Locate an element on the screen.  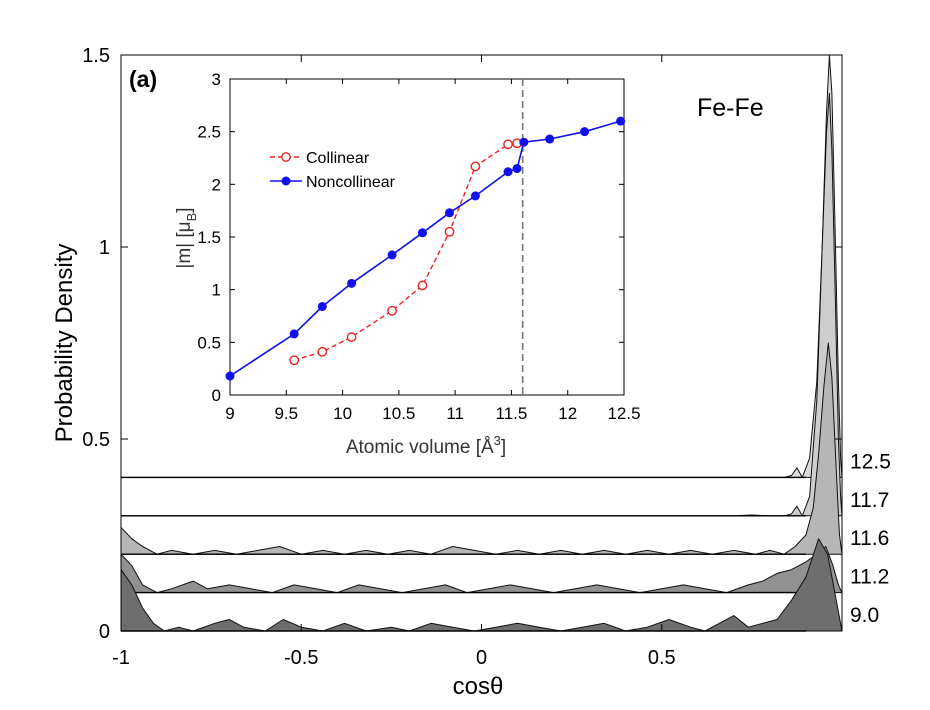
volume-label-12.5: 12.5 is located at coordinates (870, 461).